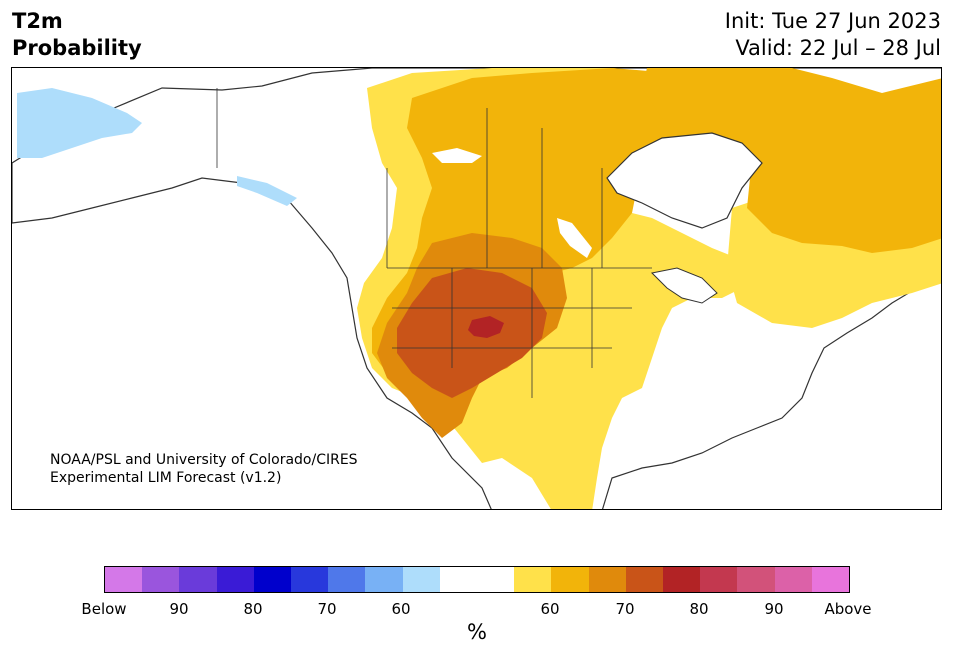 The height and width of the screenshot is (659, 953). Describe the element at coordinates (848, 609) in the screenshot. I see `colorbar-tick-label: Above` at that location.